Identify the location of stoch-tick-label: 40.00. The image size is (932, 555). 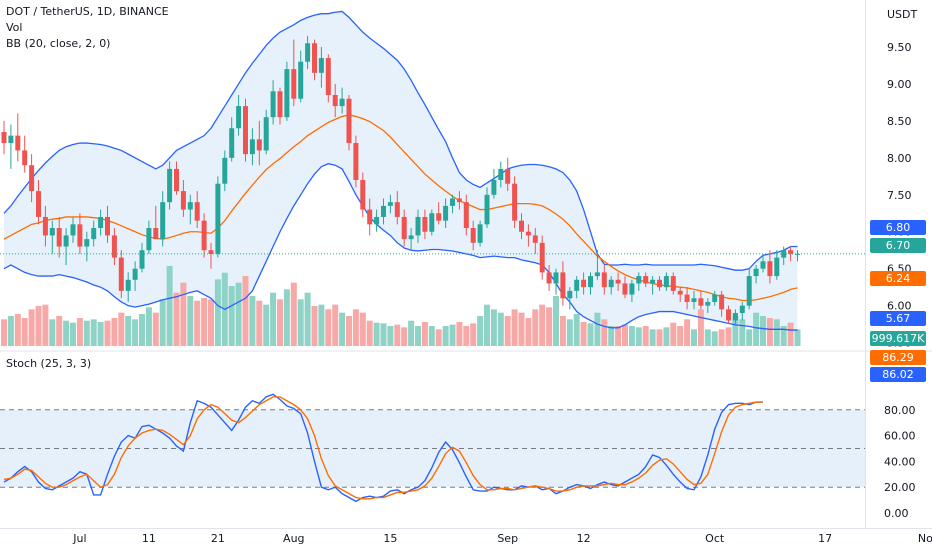
(900, 461).